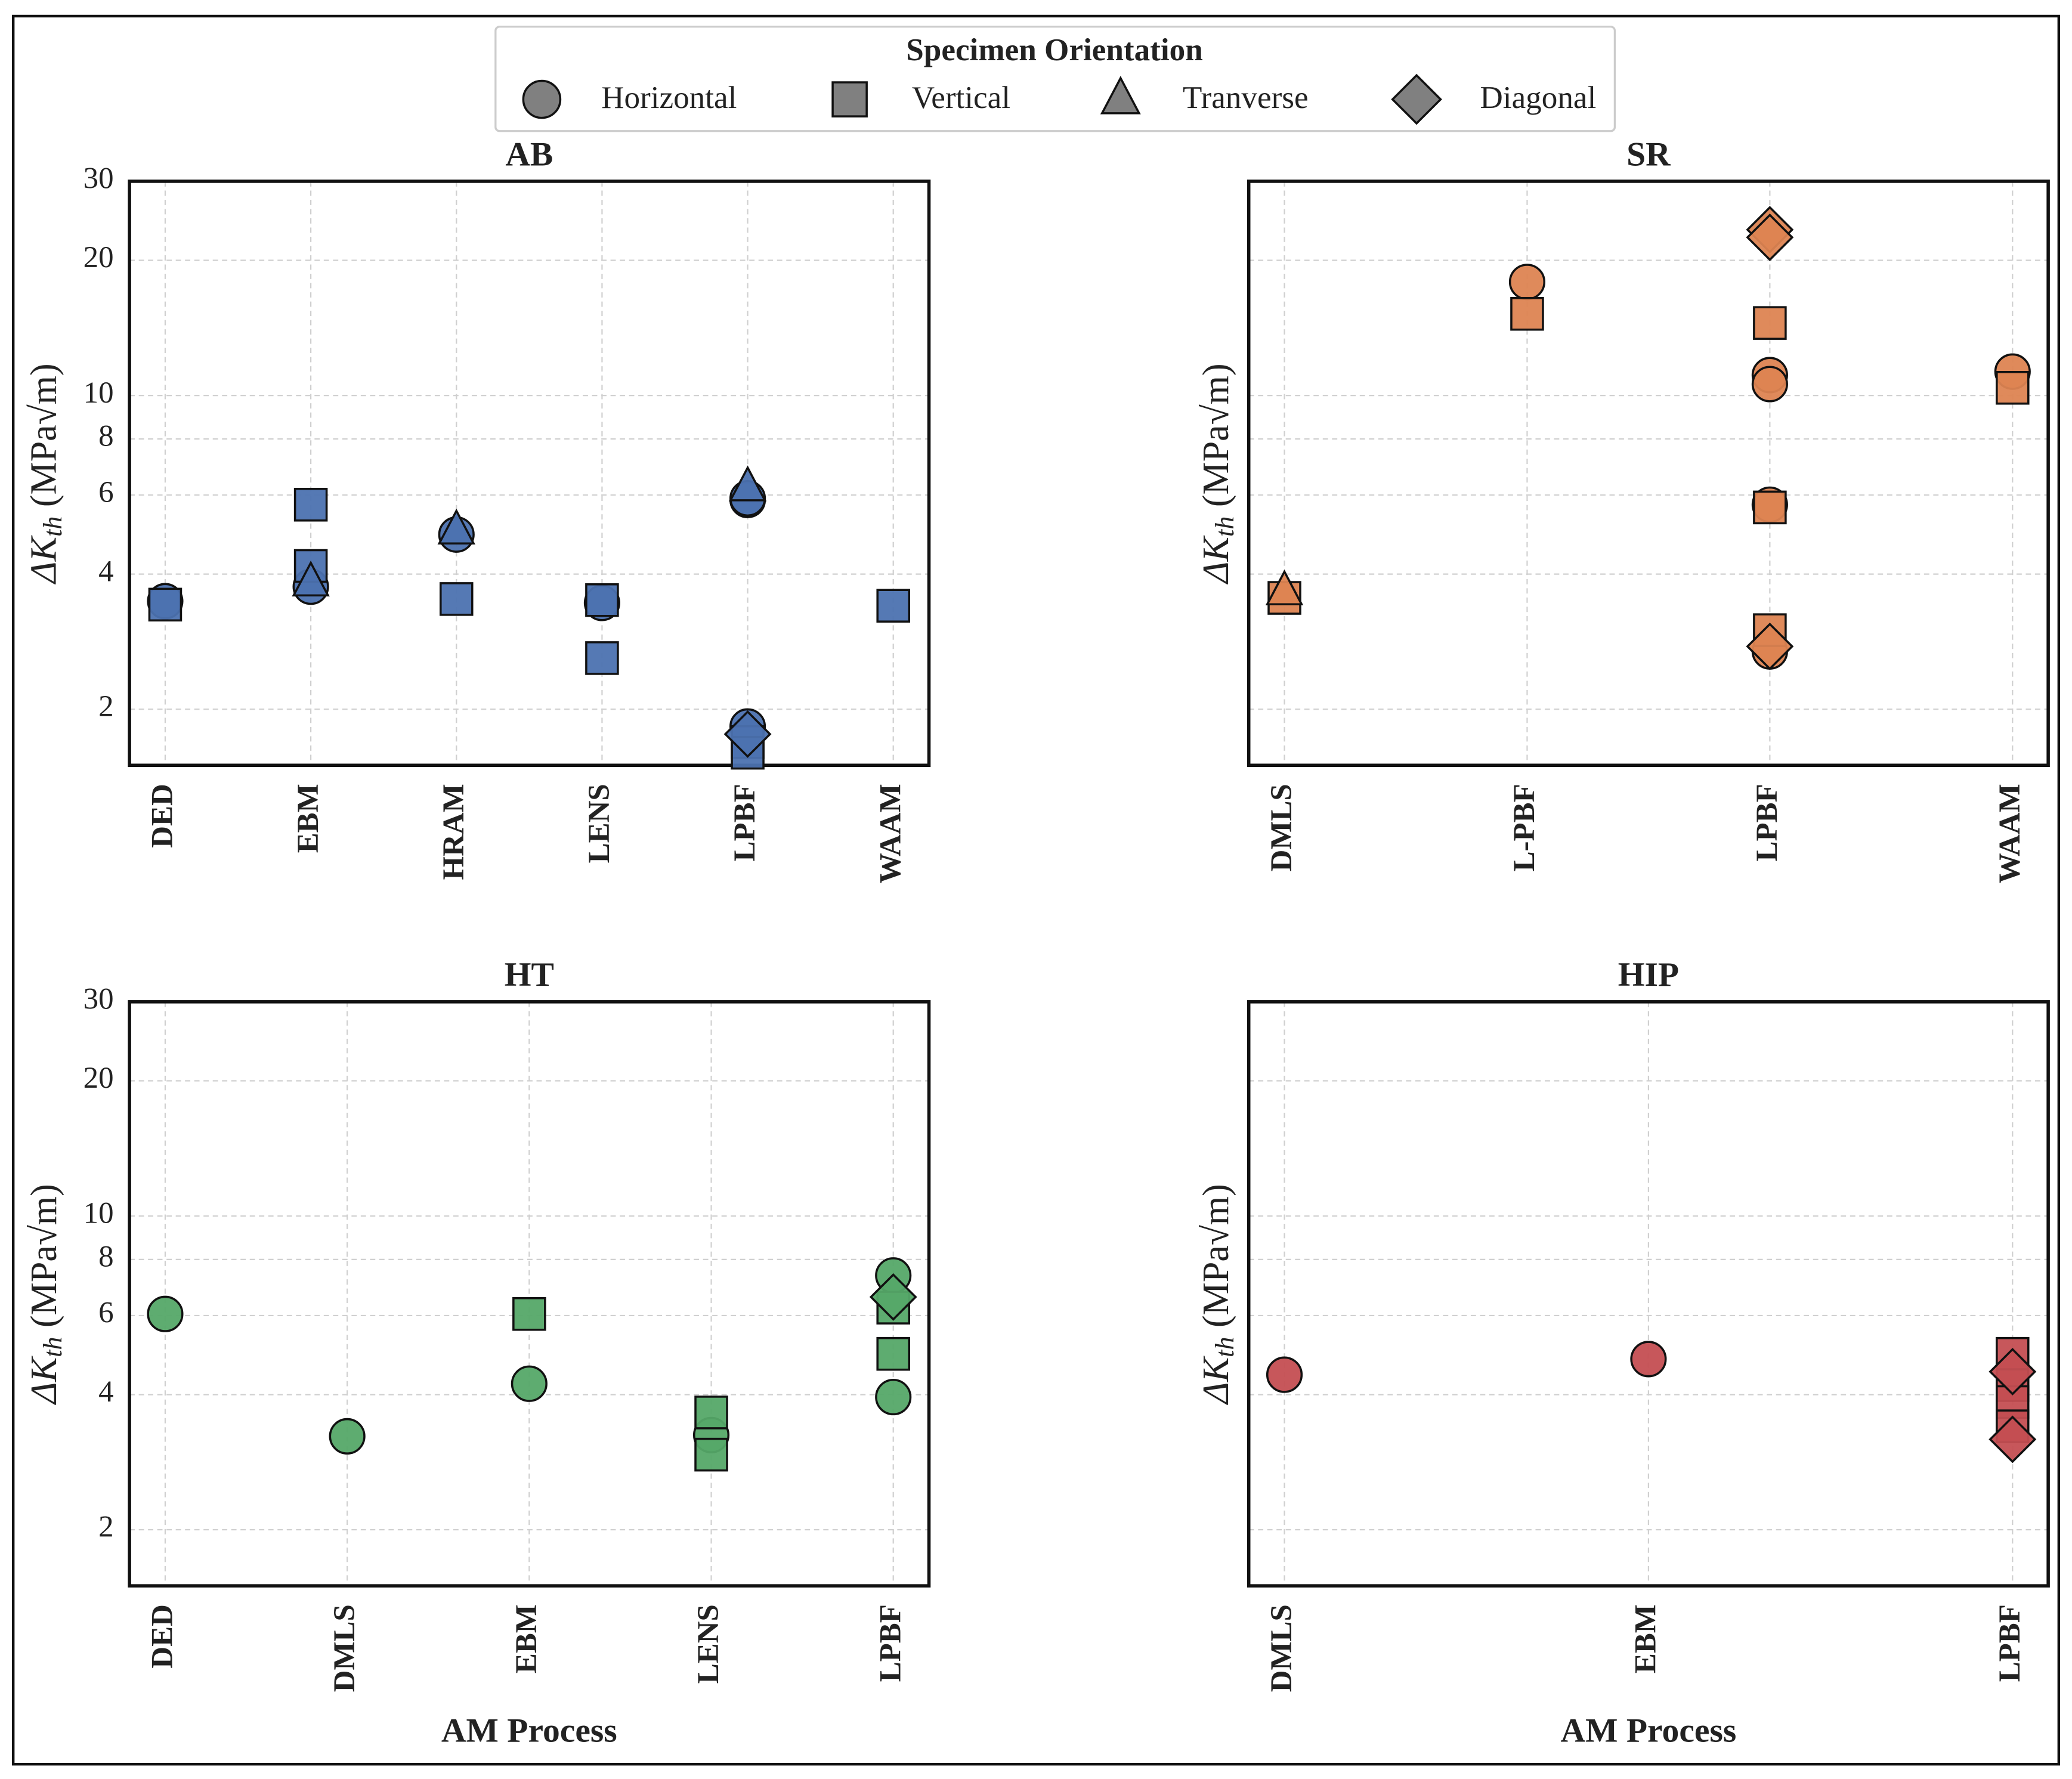 The height and width of the screenshot is (1779, 2072). Describe the element at coordinates (1054, 49) in the screenshot. I see `legend-title: Specimen Orientation` at that location.